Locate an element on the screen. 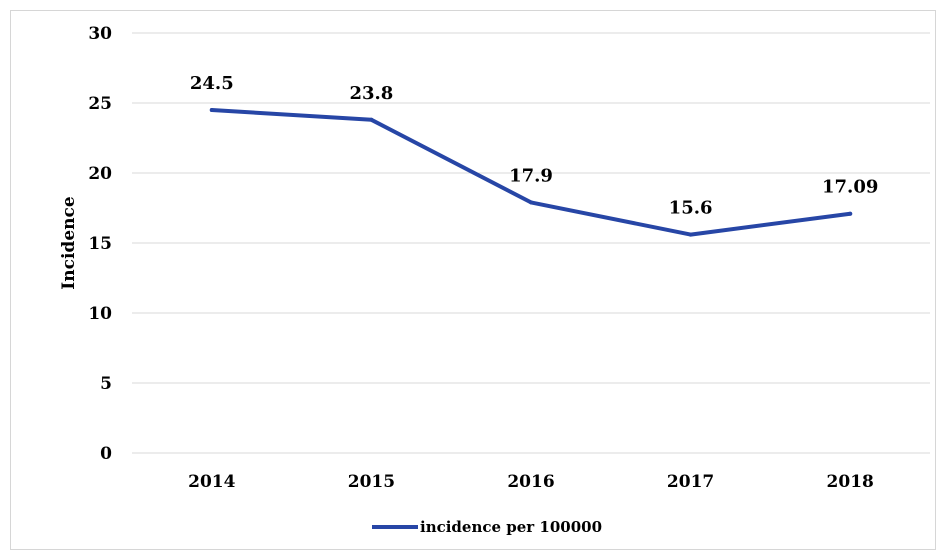 The height and width of the screenshot is (554, 942). y-tick-label: 25 is located at coordinates (100, 104).